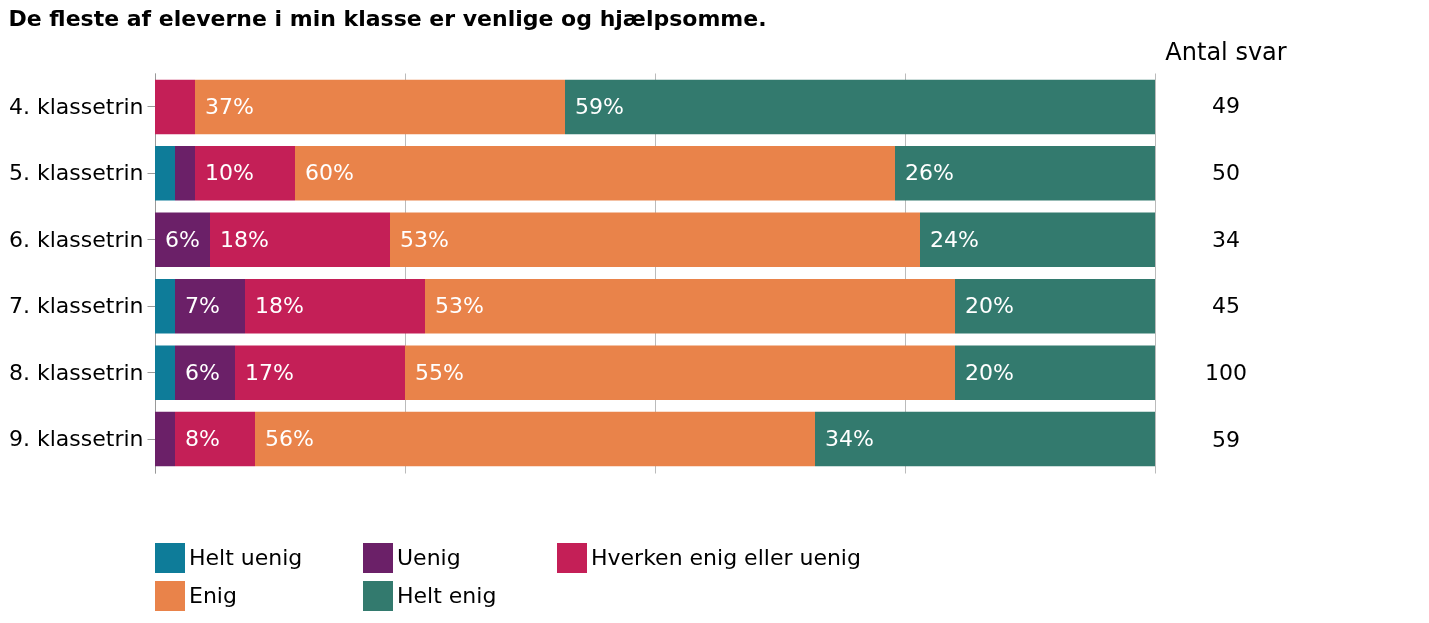  What do you see at coordinates (76, 173) in the screenshot?
I see `y-tick-label: 5. klassetrin` at bounding box center [76, 173].